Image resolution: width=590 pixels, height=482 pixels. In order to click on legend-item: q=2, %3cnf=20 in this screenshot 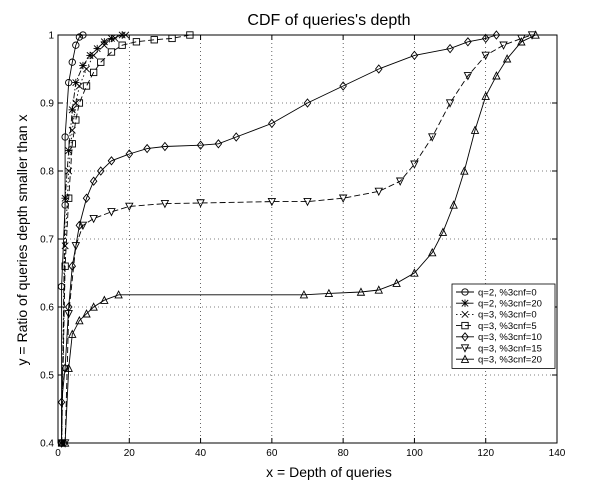, I will do `click(499, 304)`.